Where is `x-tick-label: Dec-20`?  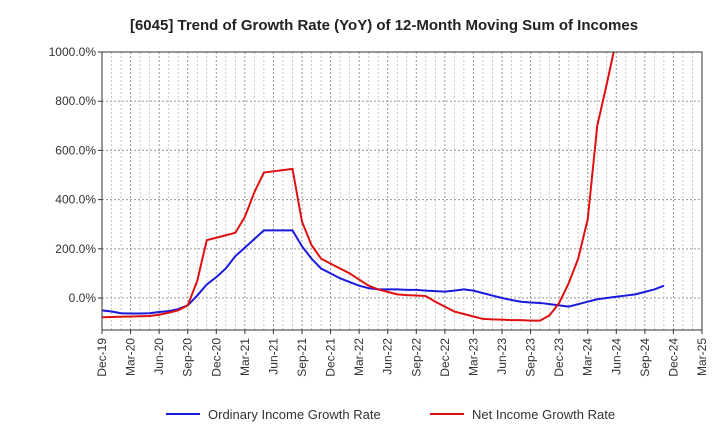
x-tick-label: Dec-20 is located at coordinates (216, 357).